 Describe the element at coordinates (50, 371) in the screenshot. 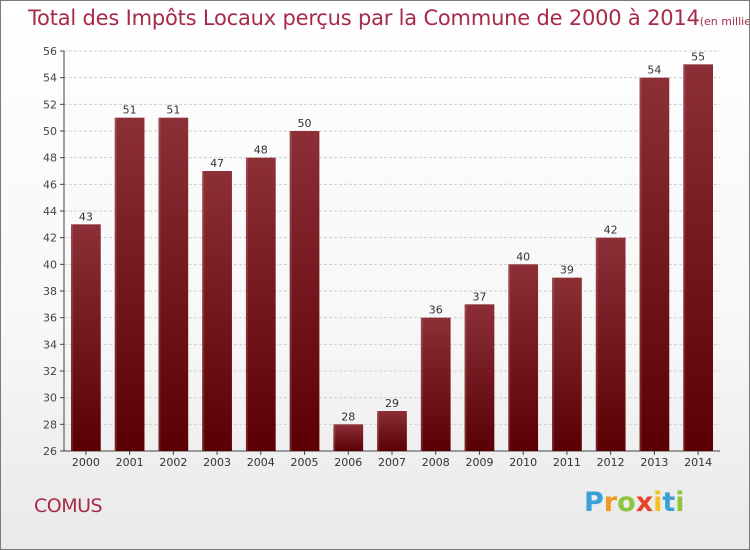

I see `y-tick-label: 32` at that location.